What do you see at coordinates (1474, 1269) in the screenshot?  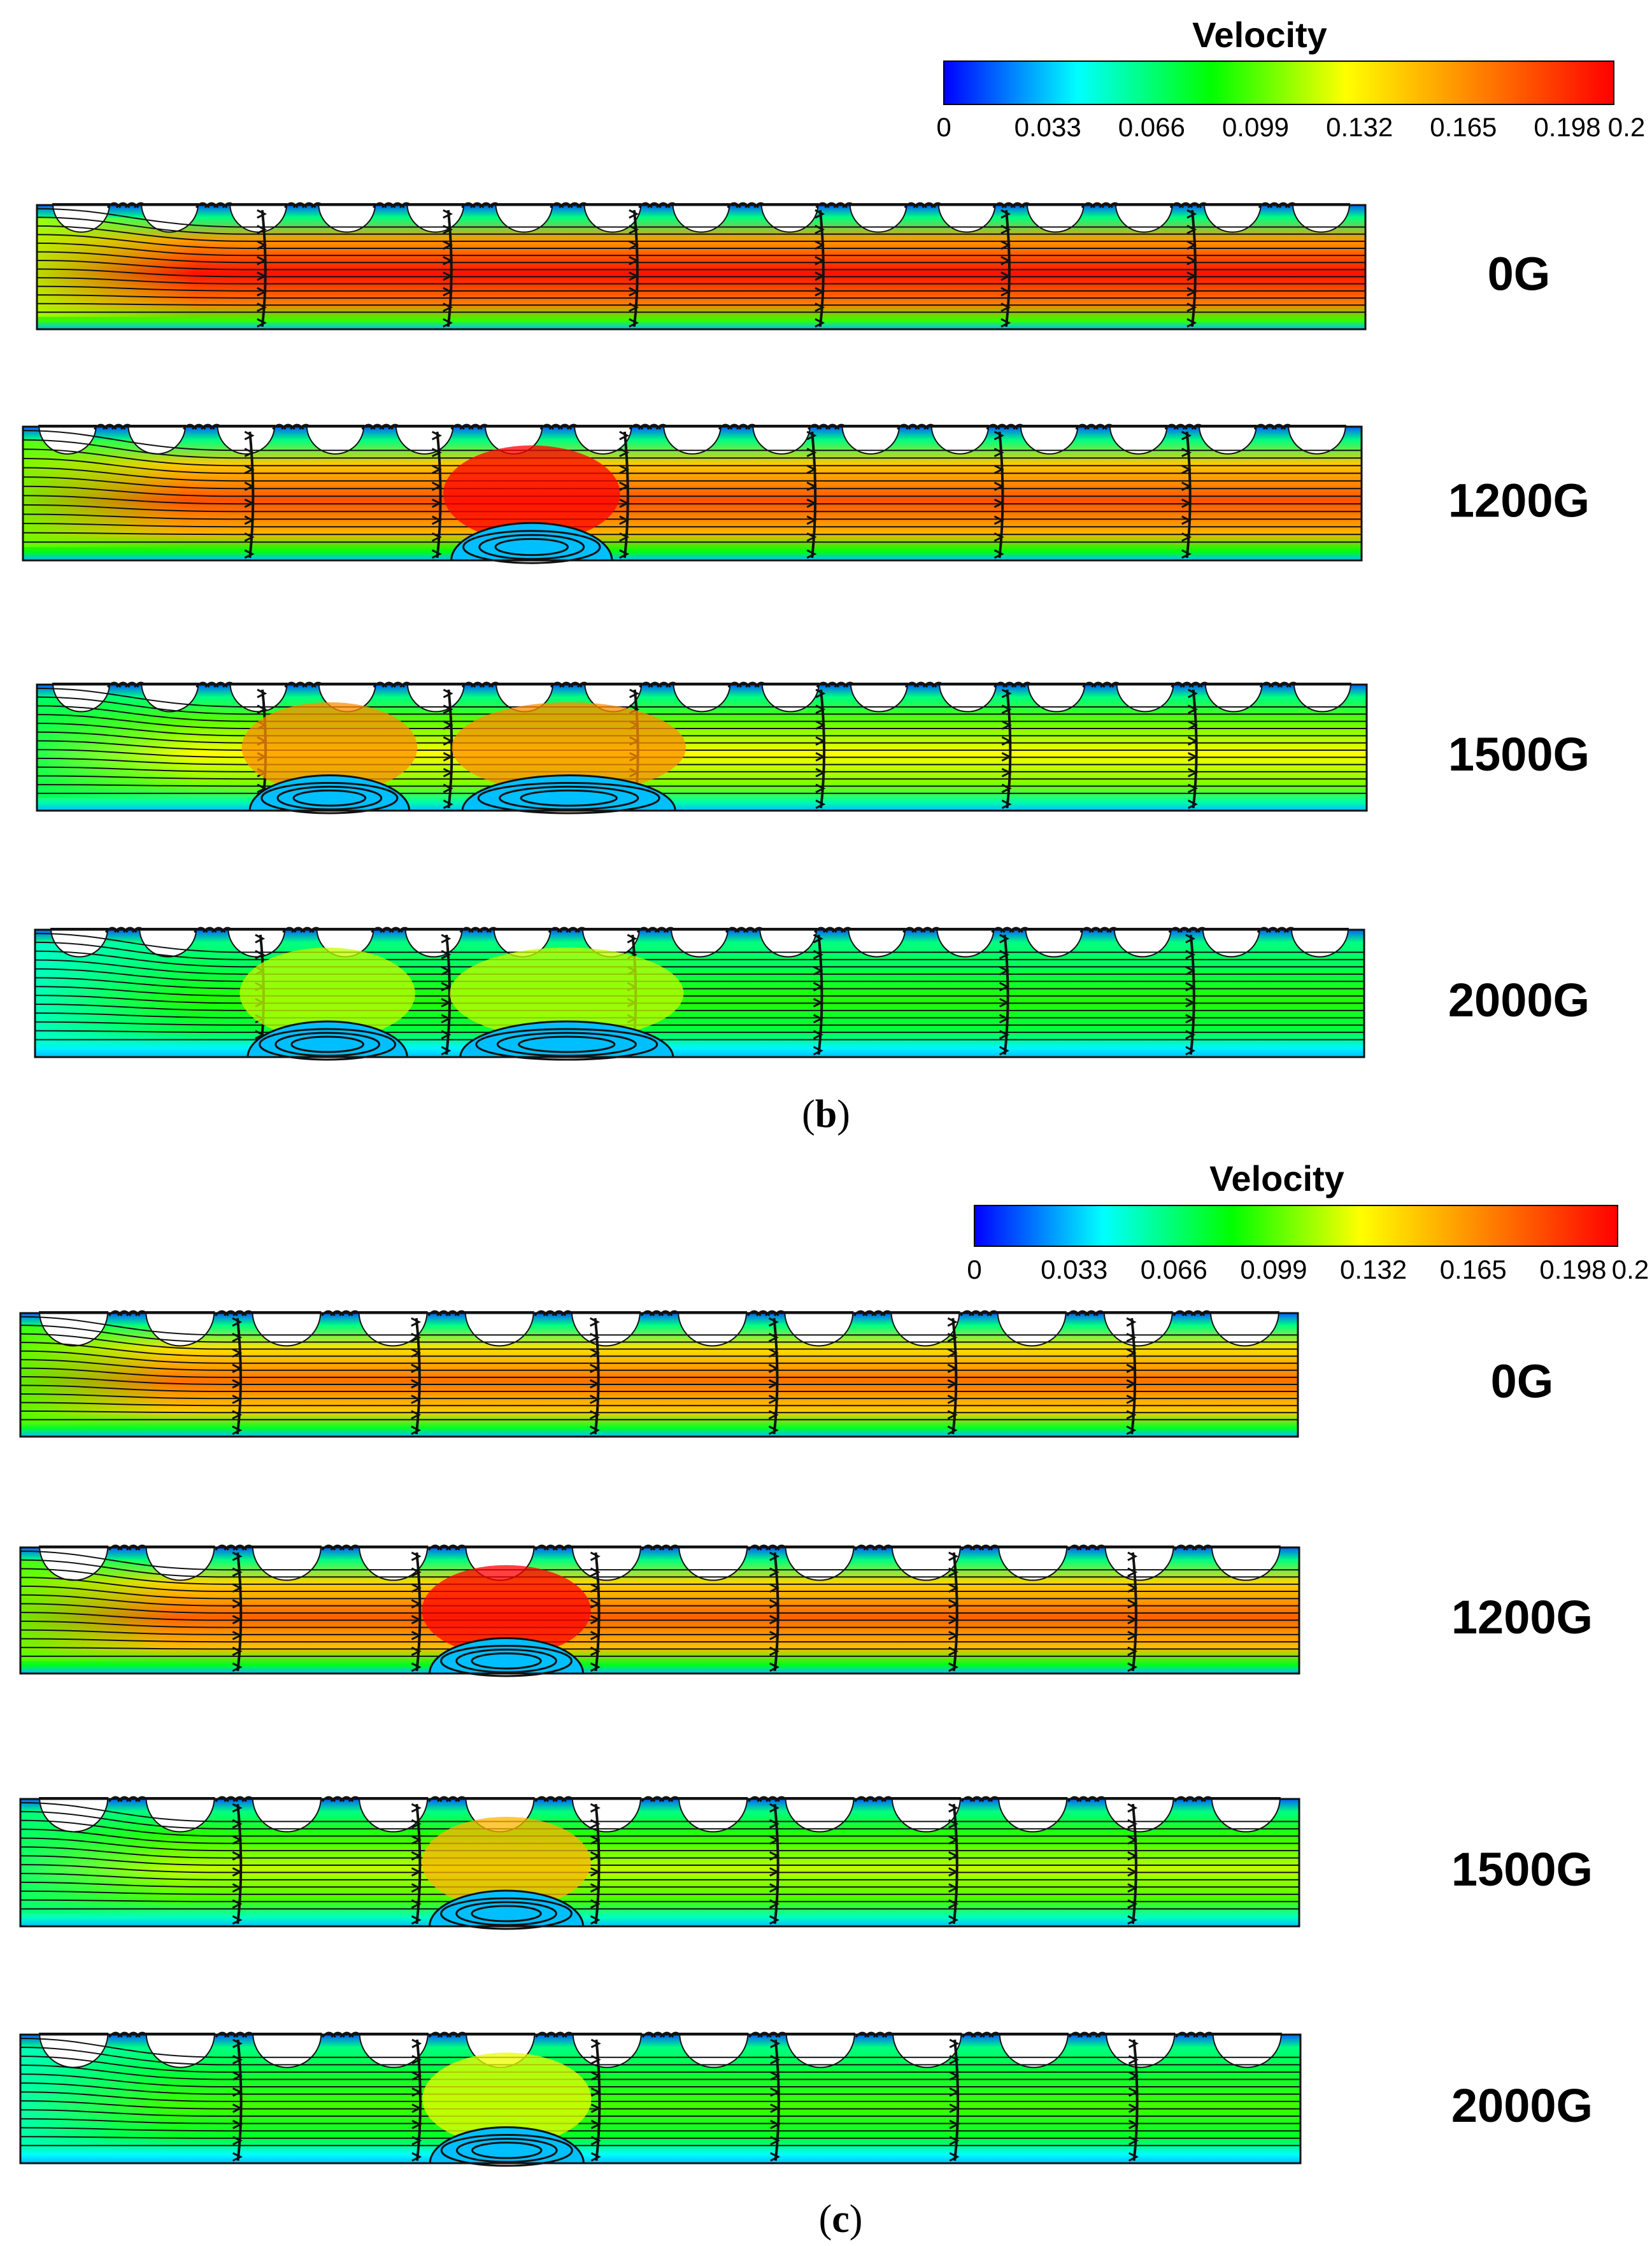 I see `colorbar-tick-label: 0.165` at bounding box center [1474, 1269].